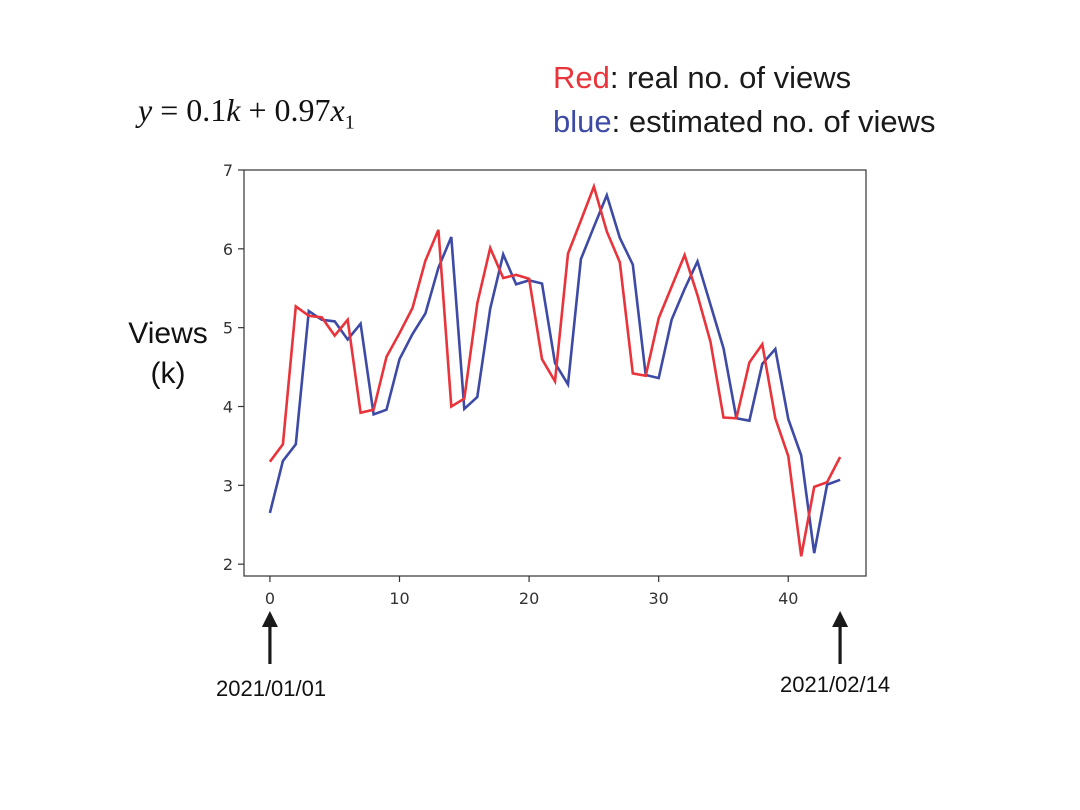  Describe the element at coordinates (168, 354) in the screenshot. I see `y-axis-label: Views (k)` at that location.